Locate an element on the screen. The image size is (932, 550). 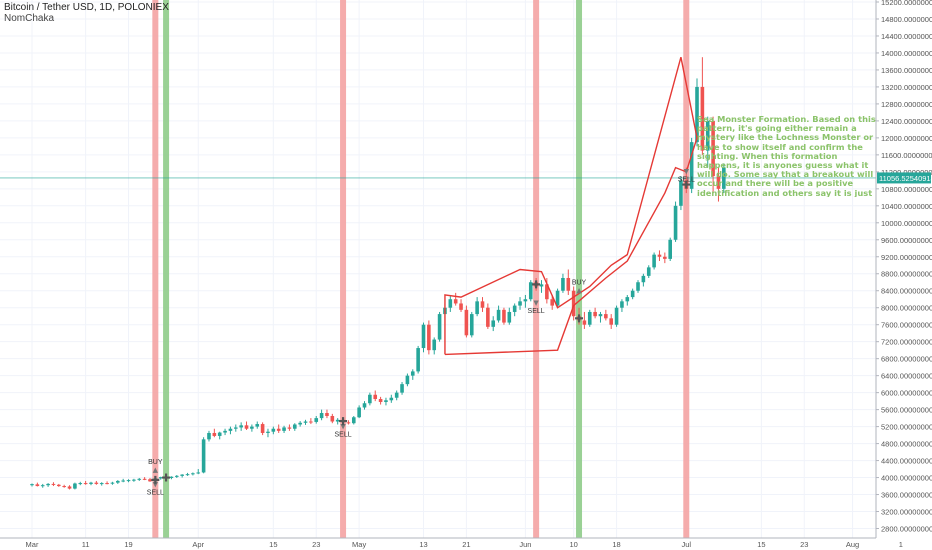
indicator-label: NomChaka is located at coordinates (29, 18).